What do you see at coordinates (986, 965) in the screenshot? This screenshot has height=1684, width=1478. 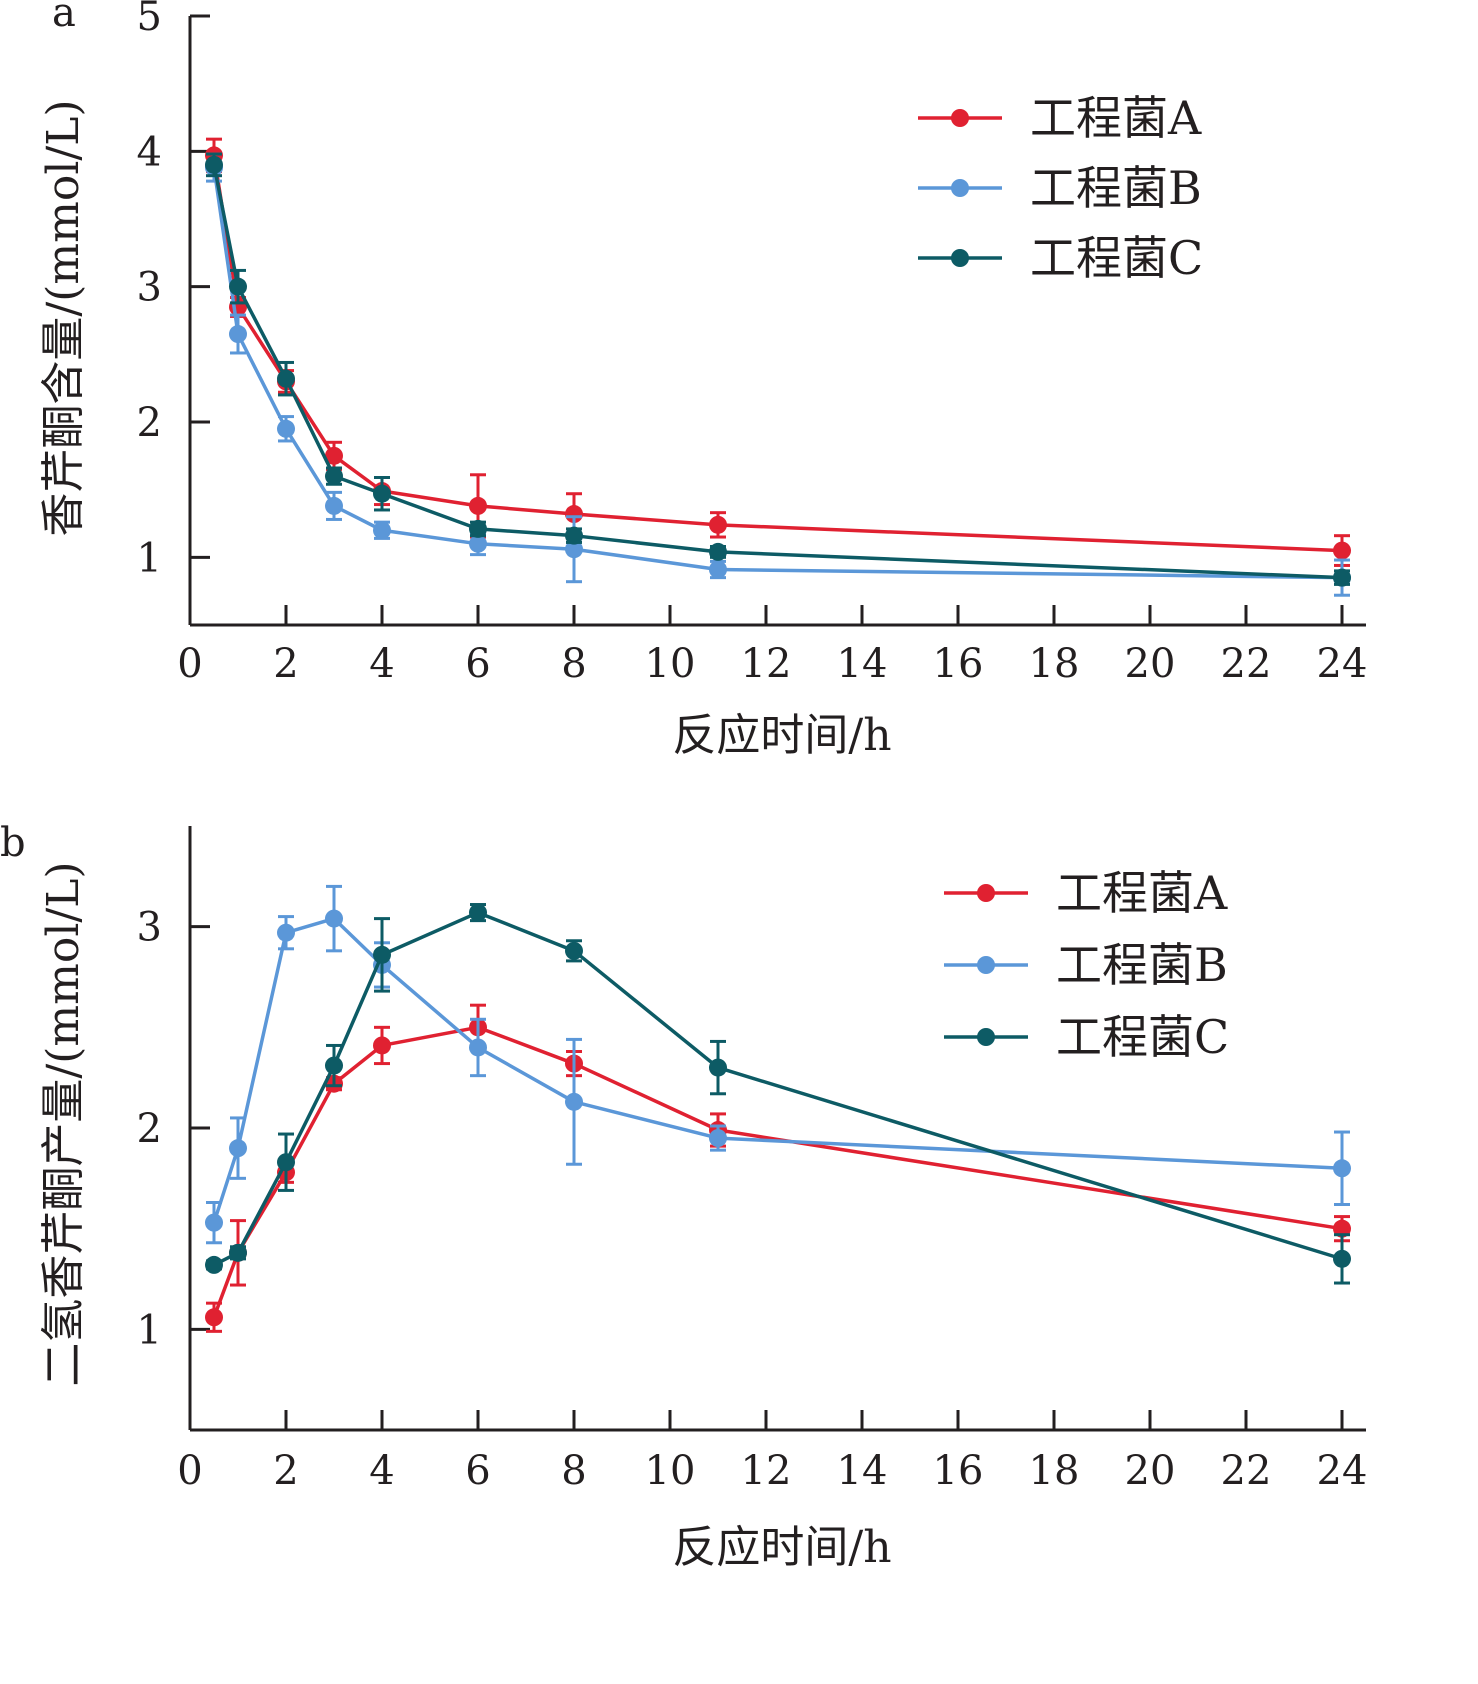 I see `panel-b-series-b-legend-marker` at bounding box center [986, 965].